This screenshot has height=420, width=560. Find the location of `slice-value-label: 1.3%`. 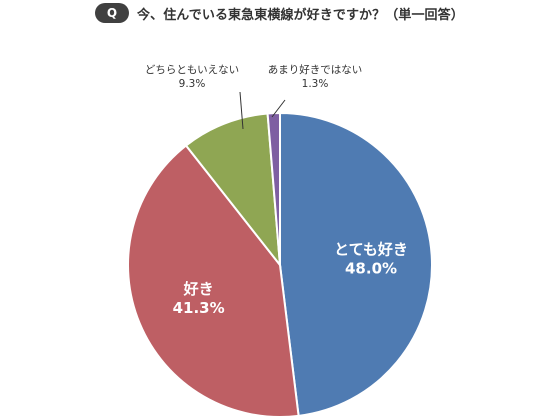

slice-value-label: 1.3% is located at coordinates (315, 84).